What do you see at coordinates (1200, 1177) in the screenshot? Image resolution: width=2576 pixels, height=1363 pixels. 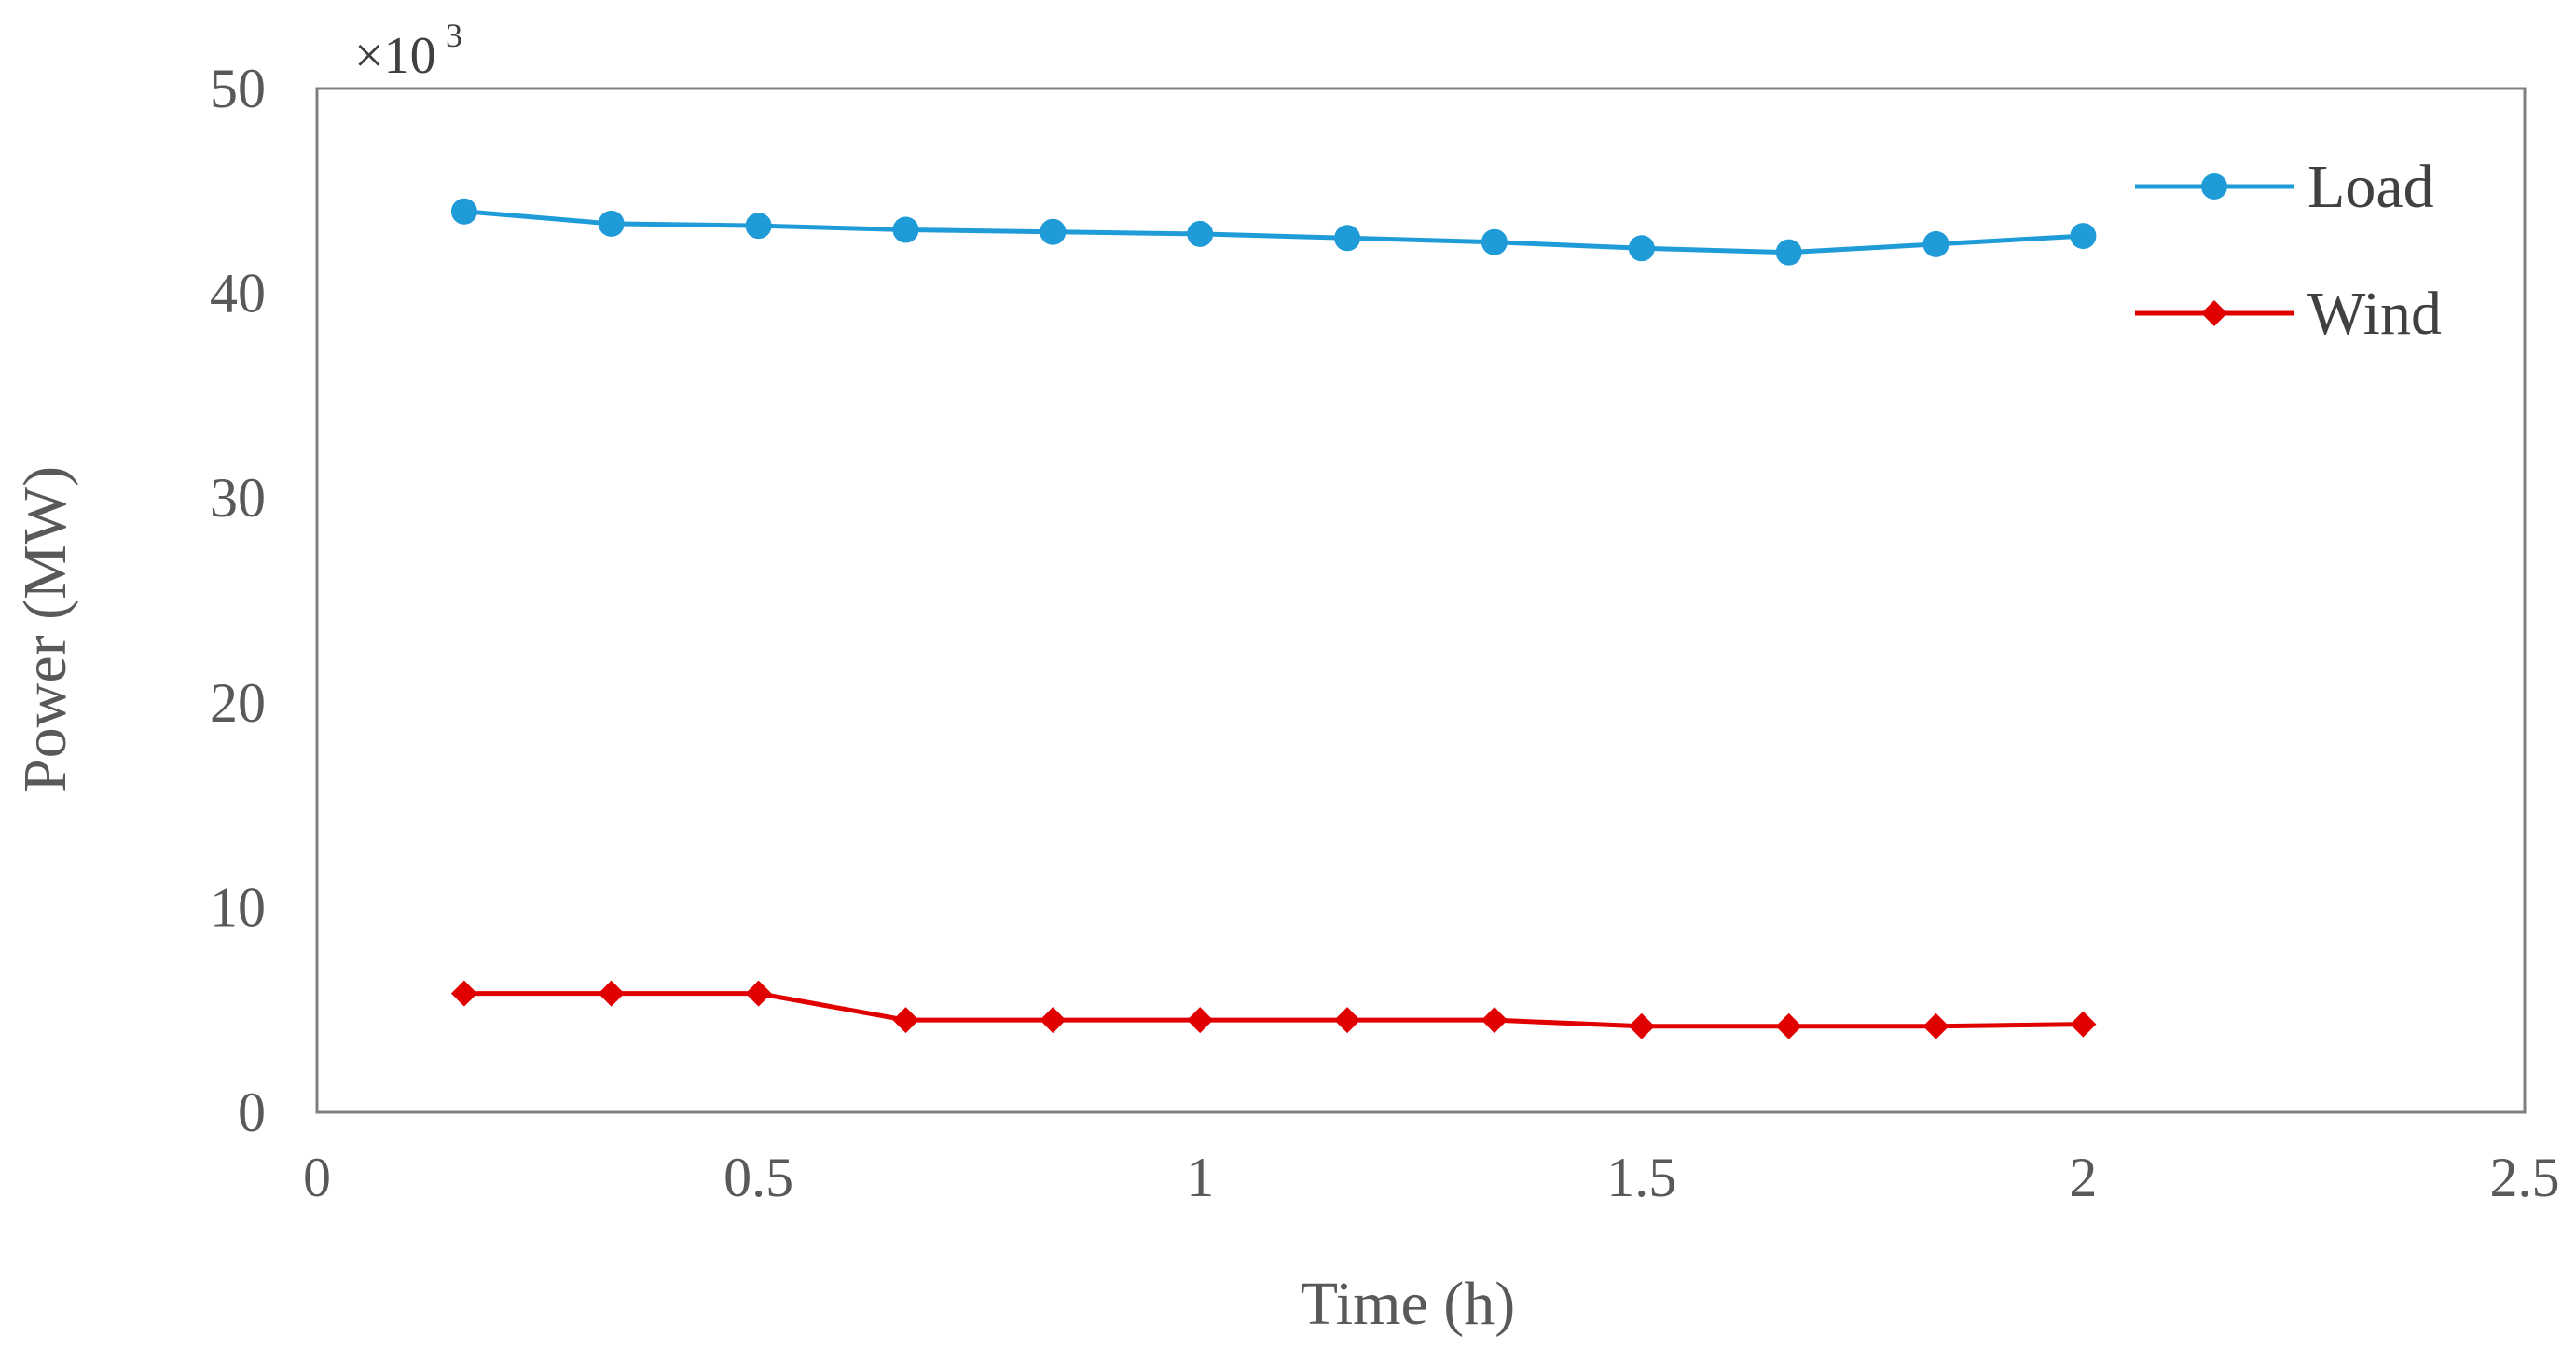 I see `x-tick-label: 1` at bounding box center [1200, 1177].